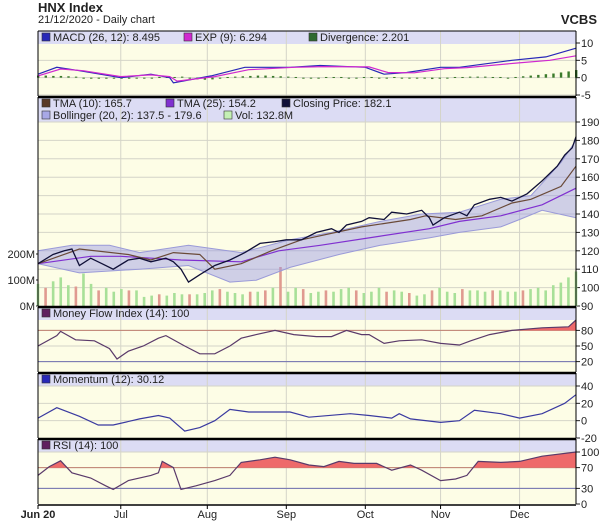 The width and height of the screenshot is (611, 523). Describe the element at coordinates (584, 79) in the screenshot. I see `macd-y-tick-label: 0` at that location.